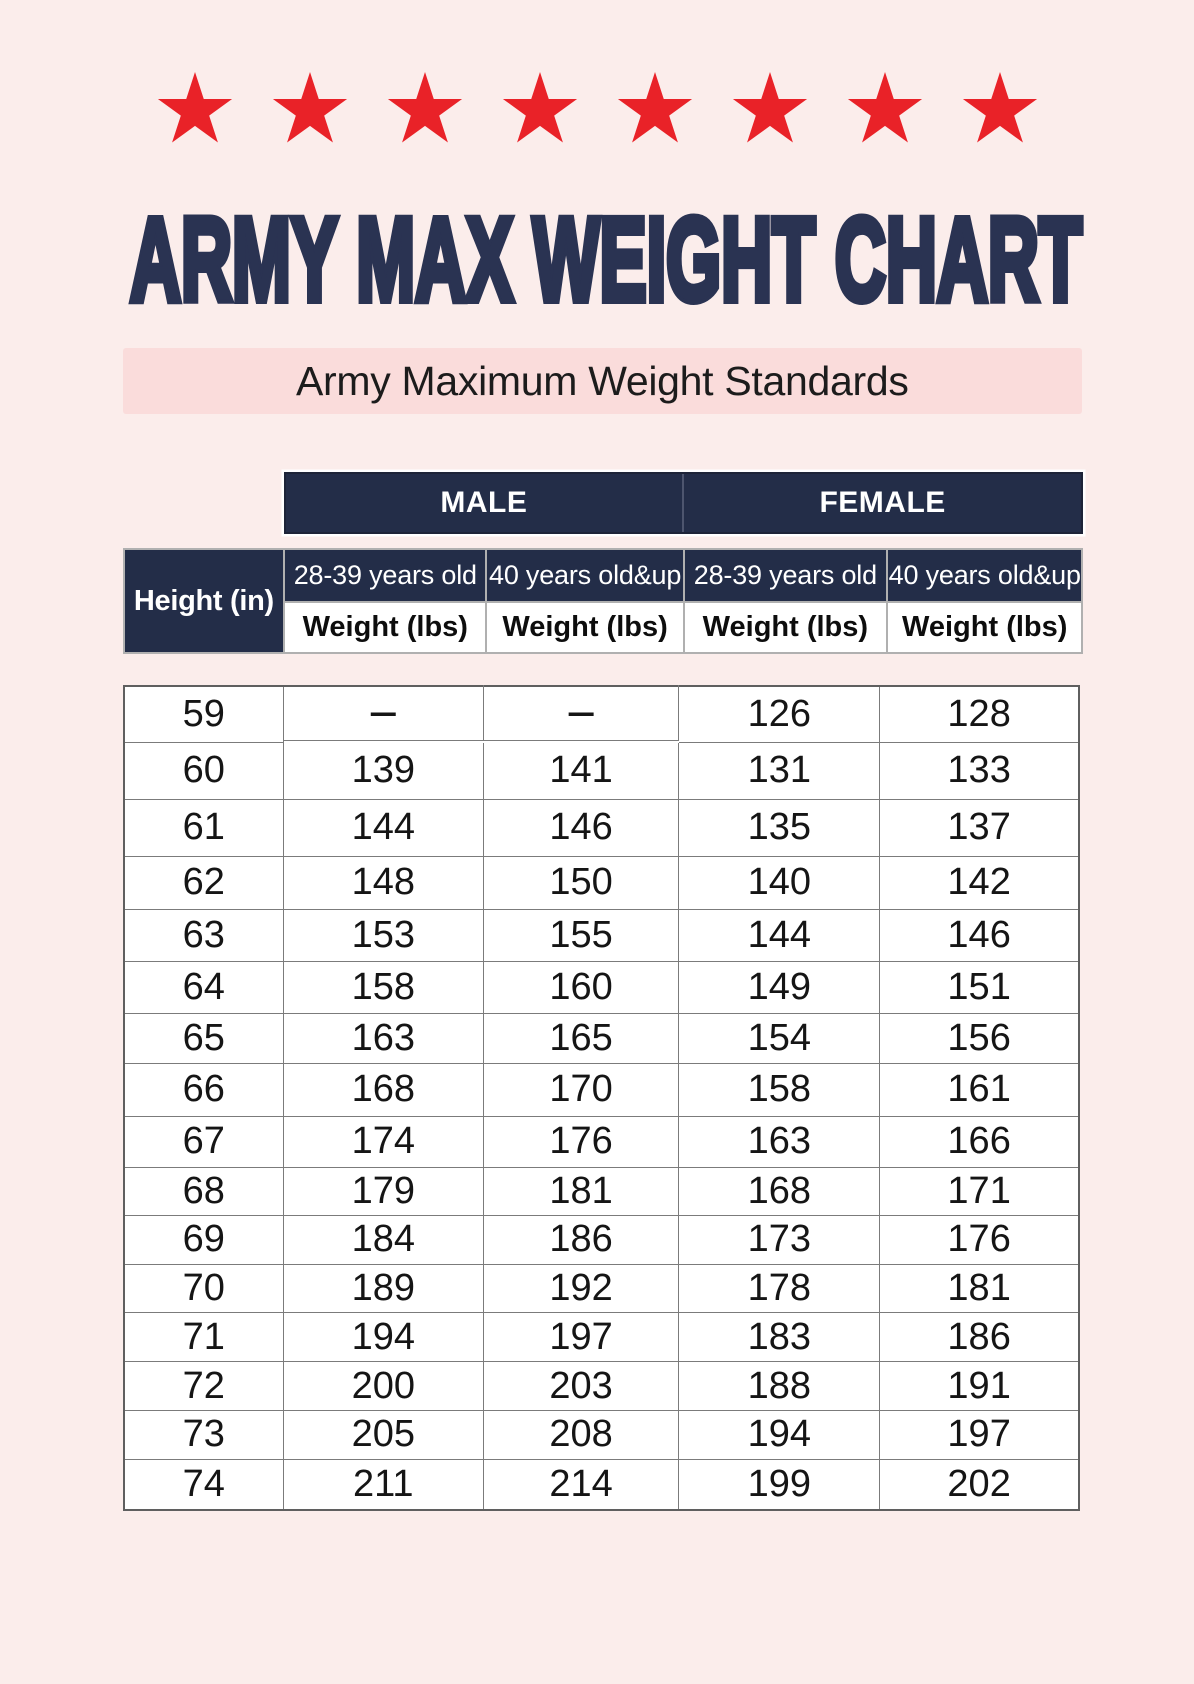  Describe the element at coordinates (780, 1484) in the screenshot. I see `weight-value-cell: 199` at that location.